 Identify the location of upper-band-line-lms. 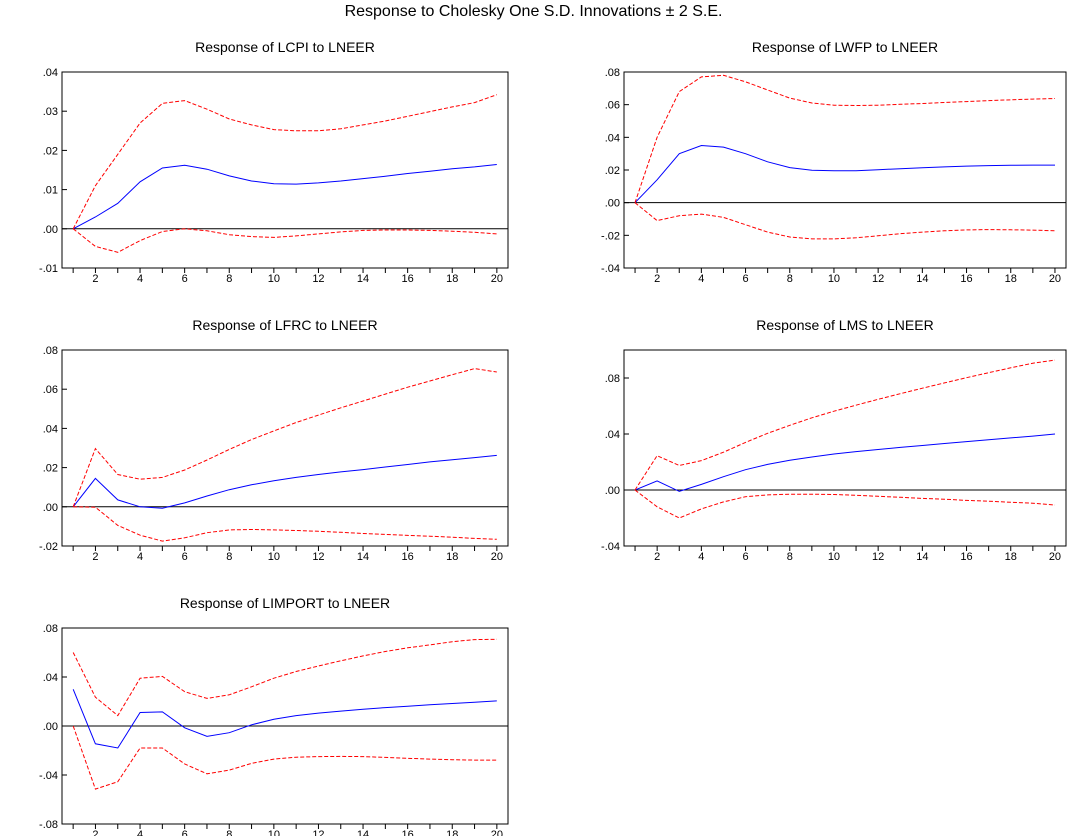
(845, 425).